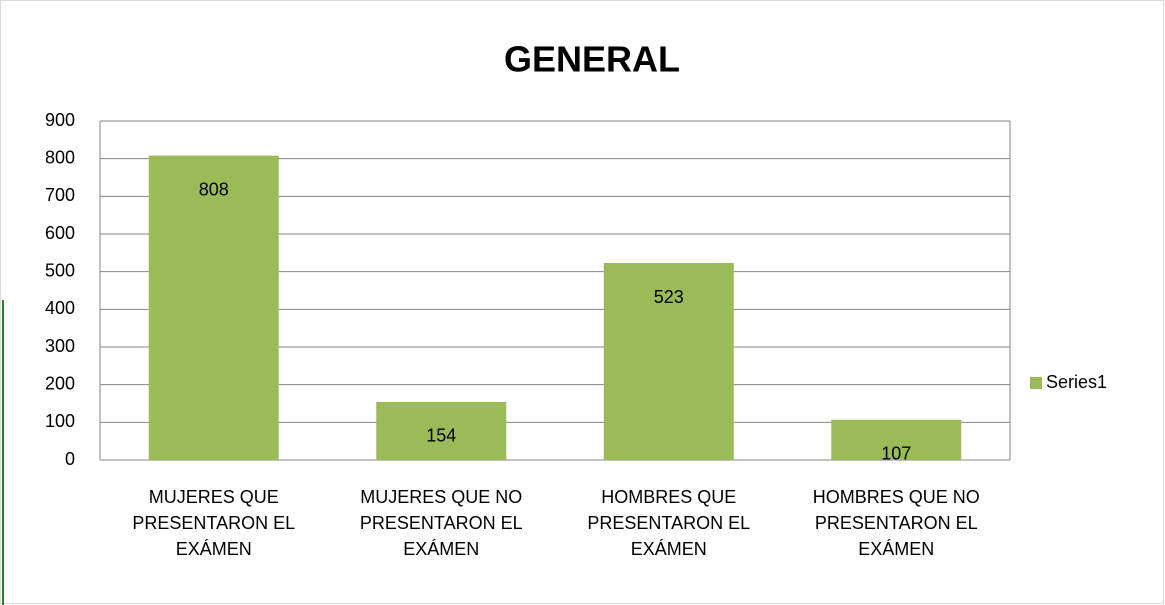 This screenshot has height=605, width=1165. Describe the element at coordinates (60, 421) in the screenshot. I see `y-tick-label: 100` at that location.